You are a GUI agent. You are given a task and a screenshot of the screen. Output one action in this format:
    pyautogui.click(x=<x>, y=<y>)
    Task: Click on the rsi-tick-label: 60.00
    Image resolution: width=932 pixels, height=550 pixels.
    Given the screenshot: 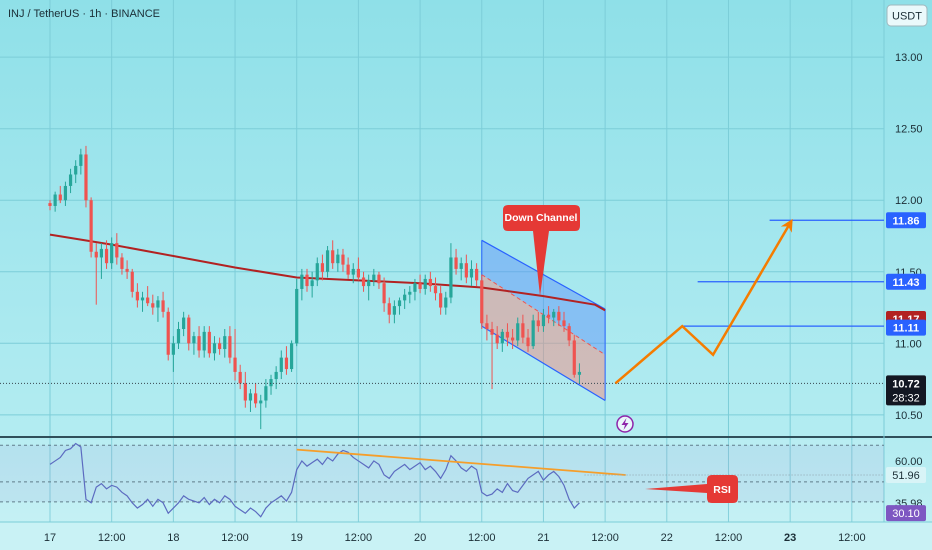 What is the action you would take?
    pyautogui.click(x=909, y=462)
    